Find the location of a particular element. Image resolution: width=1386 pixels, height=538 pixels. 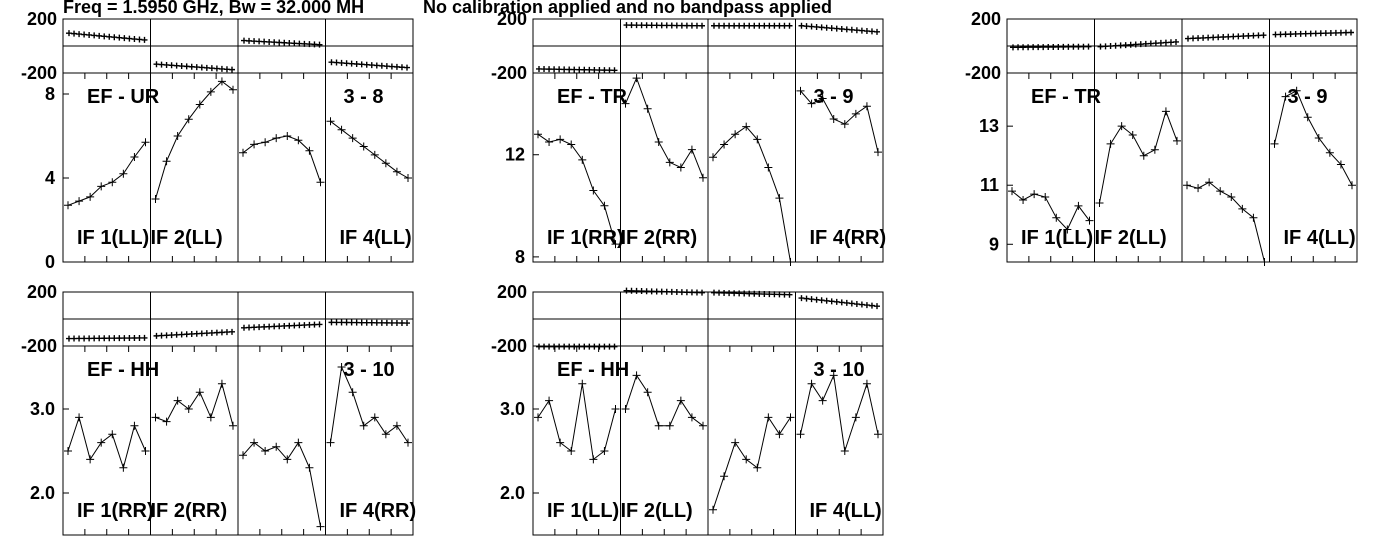

amplitude-tick-label: 13 is located at coordinates (989, 126).